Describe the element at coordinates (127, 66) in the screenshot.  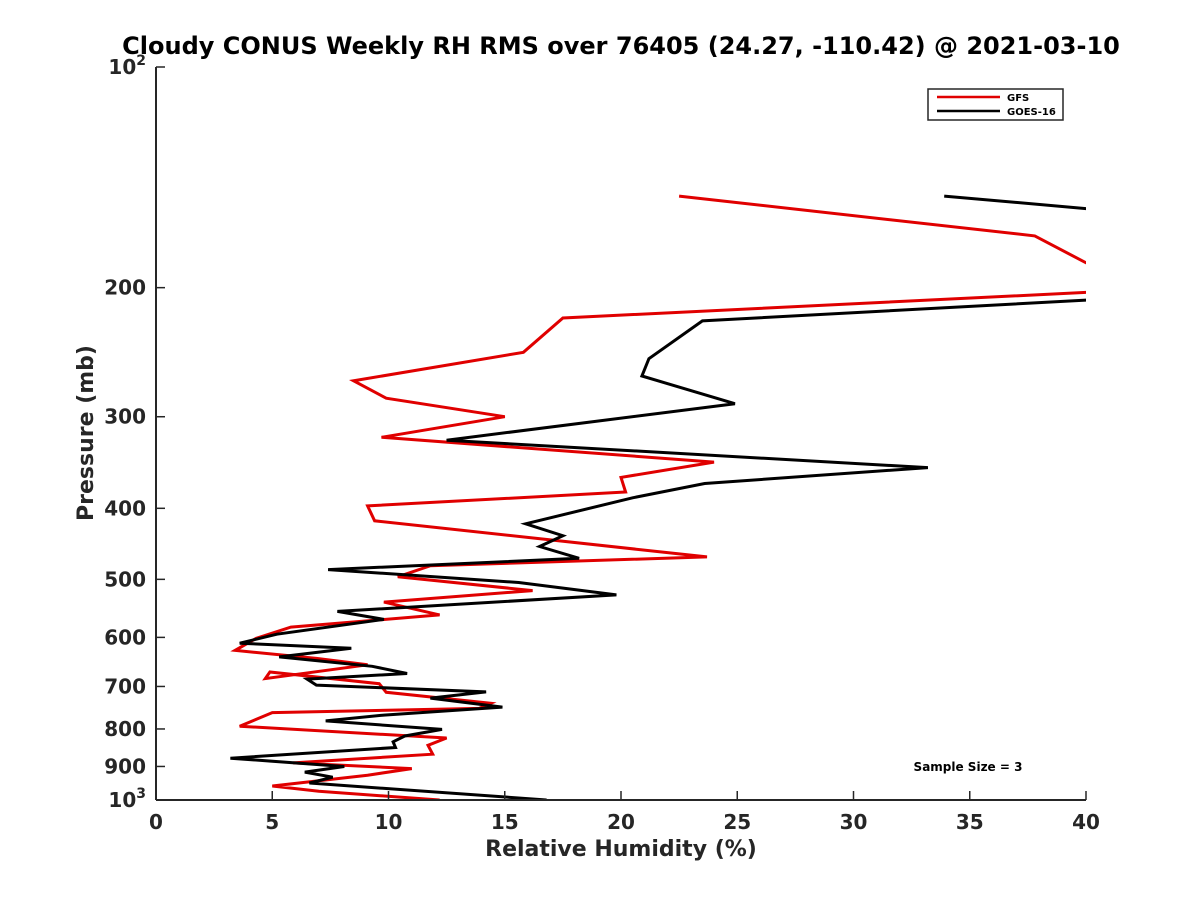
I see `y-tick-label: 10²` at that location.